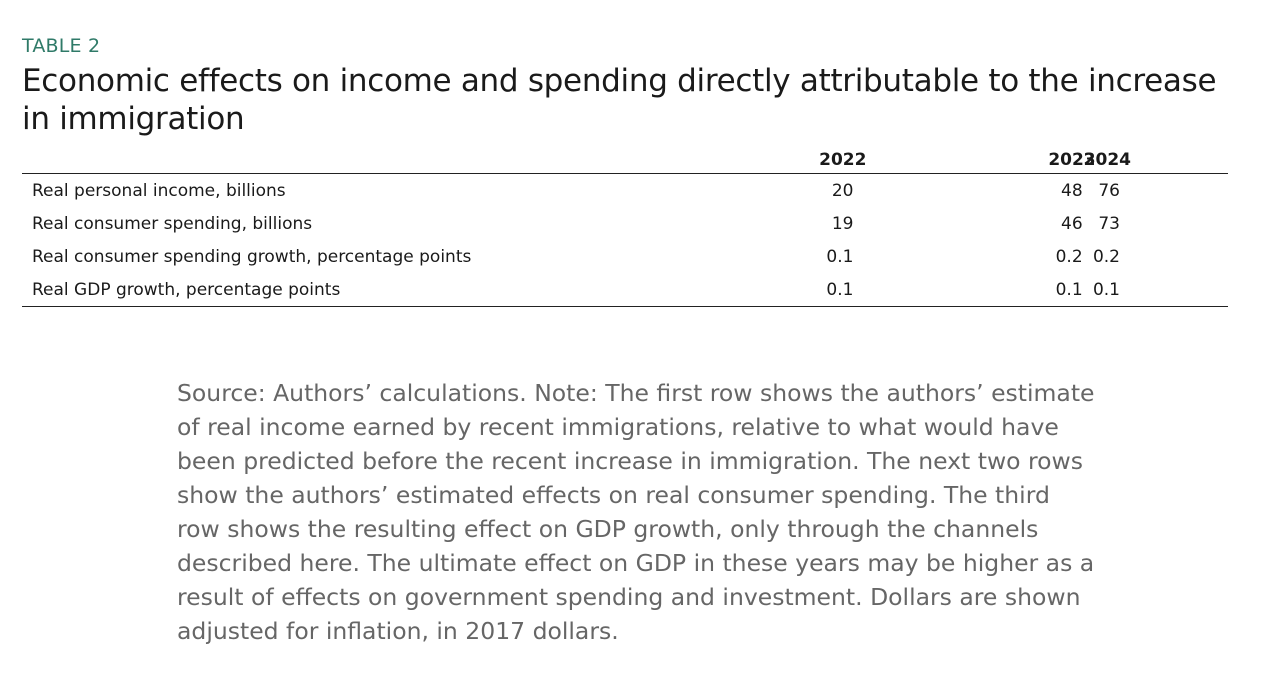  Describe the element at coordinates (1072, 190) in the screenshot. I see `cell-value: 48` at that location.